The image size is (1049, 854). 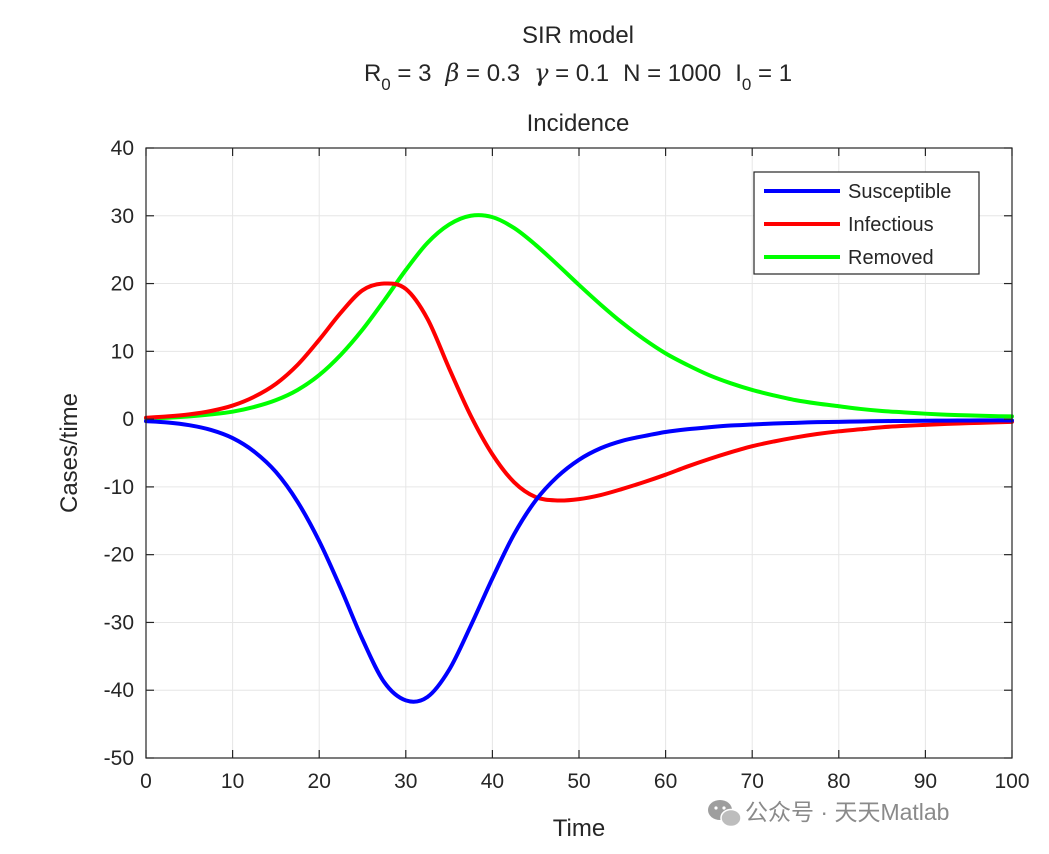 I want to click on gamma-symbol: γ, so click(x=541, y=73).